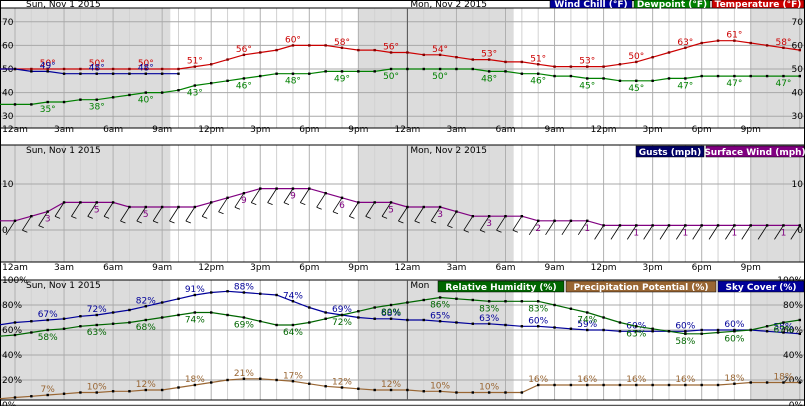  Describe the element at coordinates (342, 206) in the screenshot. I see `data-label: 6` at that location.